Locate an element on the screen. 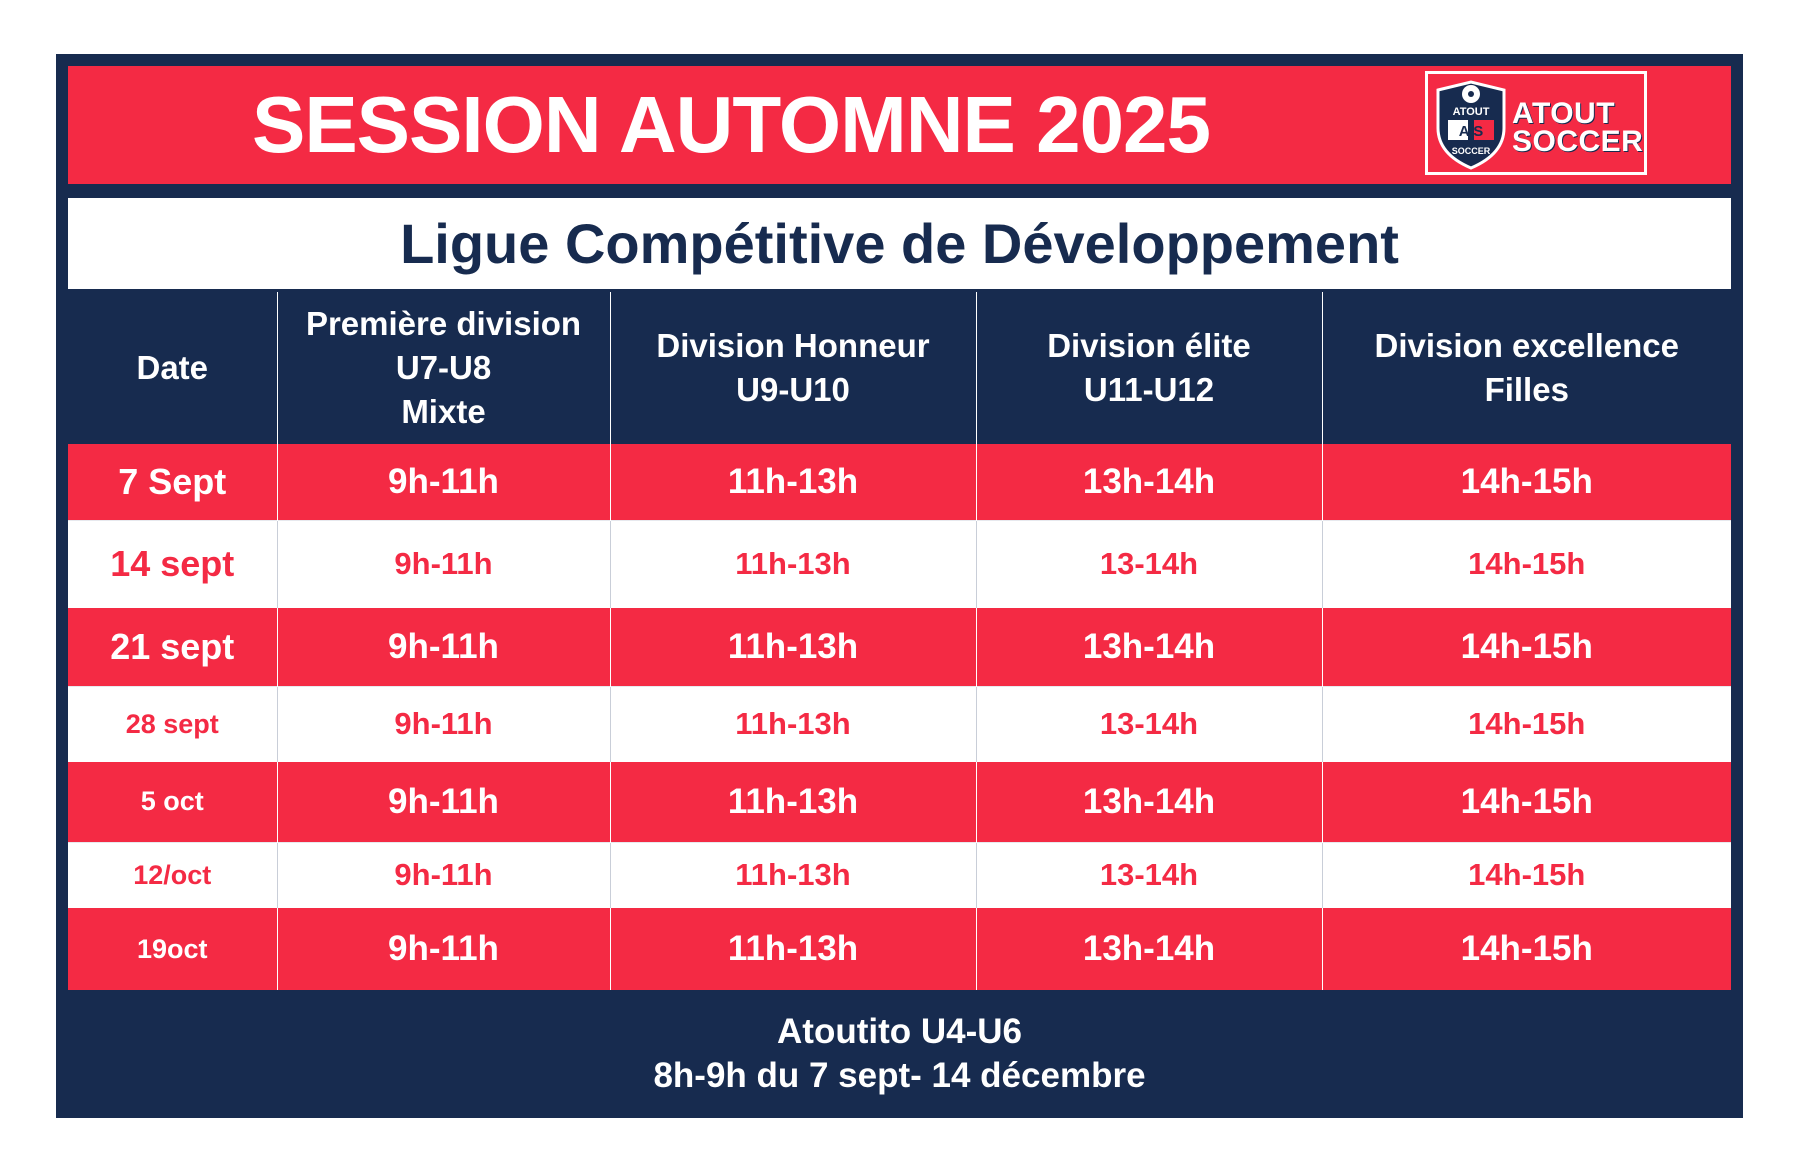 The width and height of the screenshot is (1797, 1156). column-header-line: U7-U8 is located at coordinates (443, 367).